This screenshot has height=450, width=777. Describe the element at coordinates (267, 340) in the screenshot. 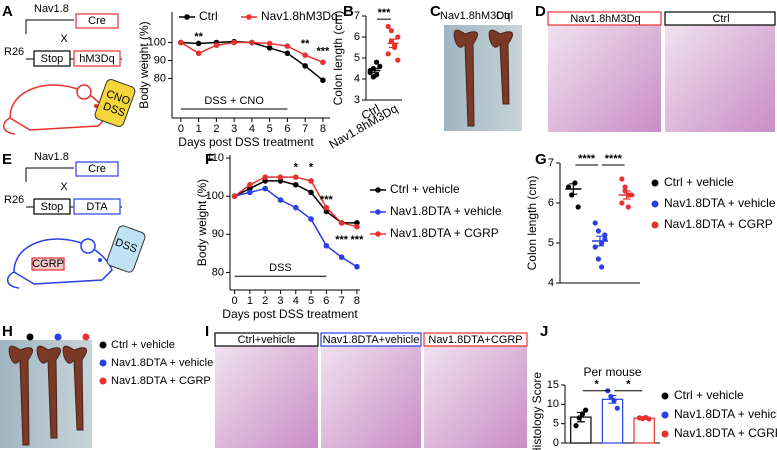

I see `image-title: Ctrl+vehicle` at that location.